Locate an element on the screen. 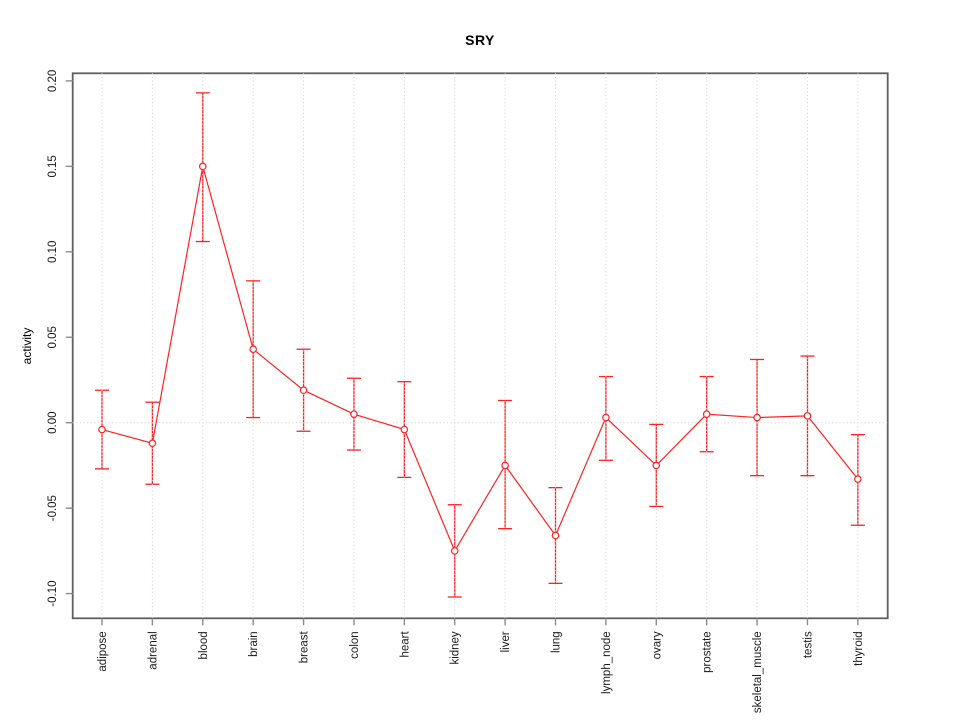 The height and width of the screenshot is (720, 960). y-tick-label: 0.00 is located at coordinates (53, 423).